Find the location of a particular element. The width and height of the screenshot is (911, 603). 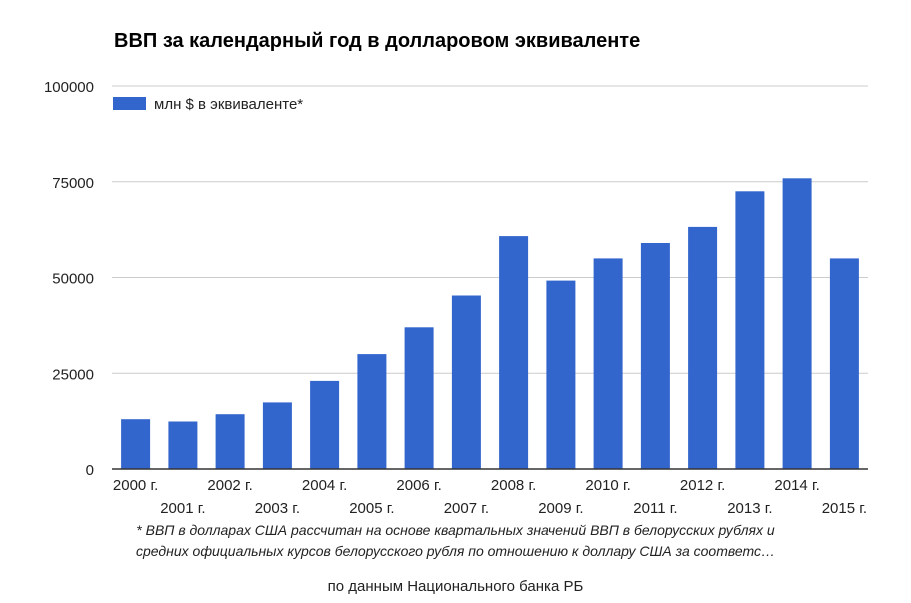

x-tick-label: 2015 г. is located at coordinates (844, 508).